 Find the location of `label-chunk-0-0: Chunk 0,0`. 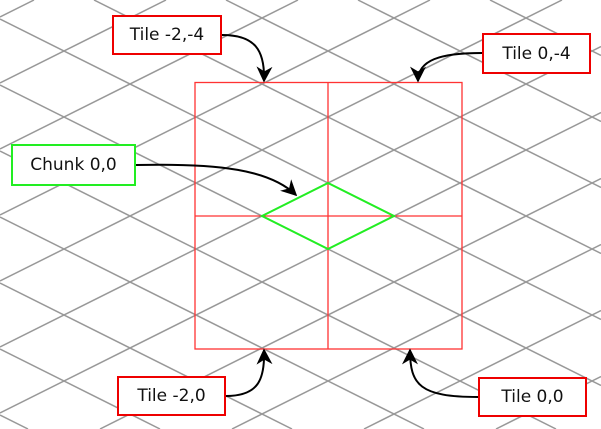

label-chunk-0-0: Chunk 0,0 is located at coordinates (73, 165).